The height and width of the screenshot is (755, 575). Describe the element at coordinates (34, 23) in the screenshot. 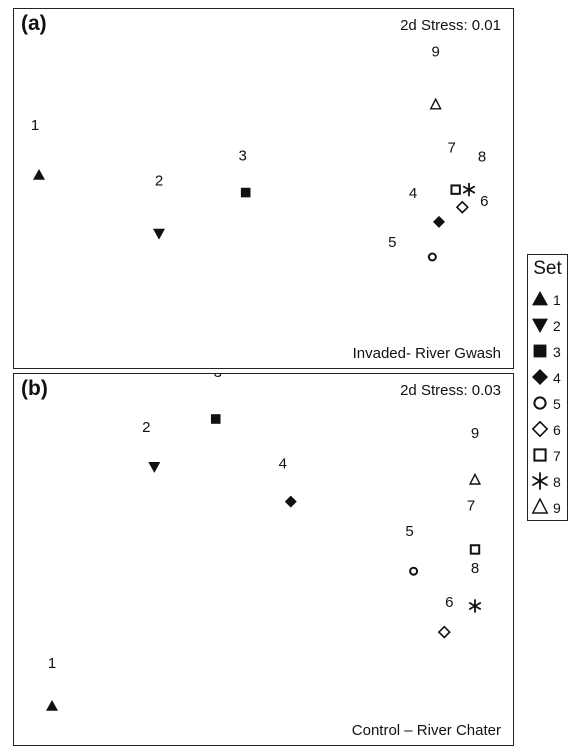

I see `panel-label-a: (a)` at that location.